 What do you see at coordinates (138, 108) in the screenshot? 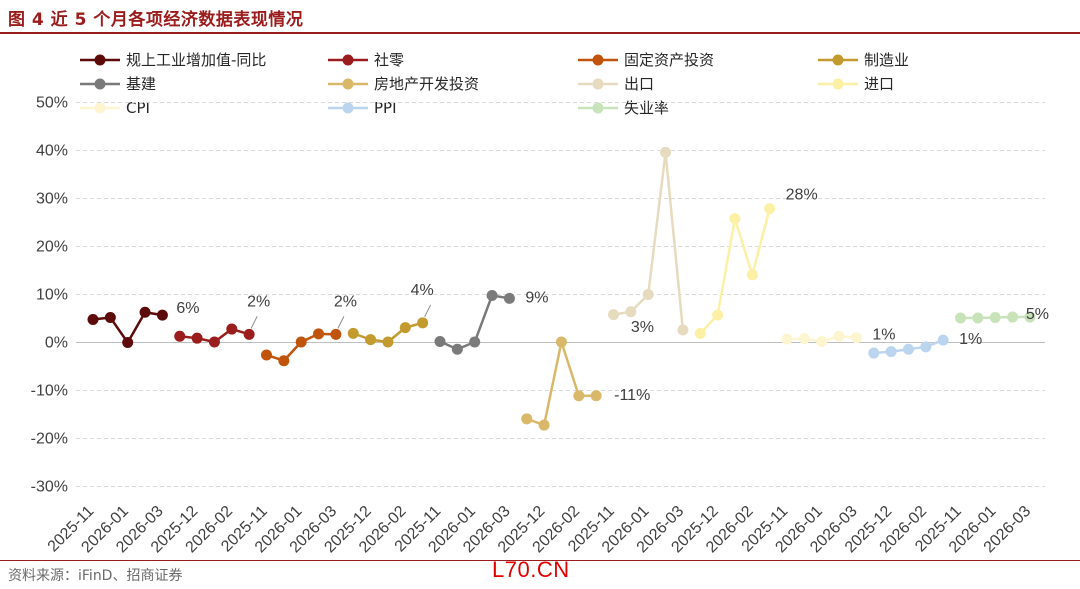
I see `legend-label: CPI` at bounding box center [138, 108].